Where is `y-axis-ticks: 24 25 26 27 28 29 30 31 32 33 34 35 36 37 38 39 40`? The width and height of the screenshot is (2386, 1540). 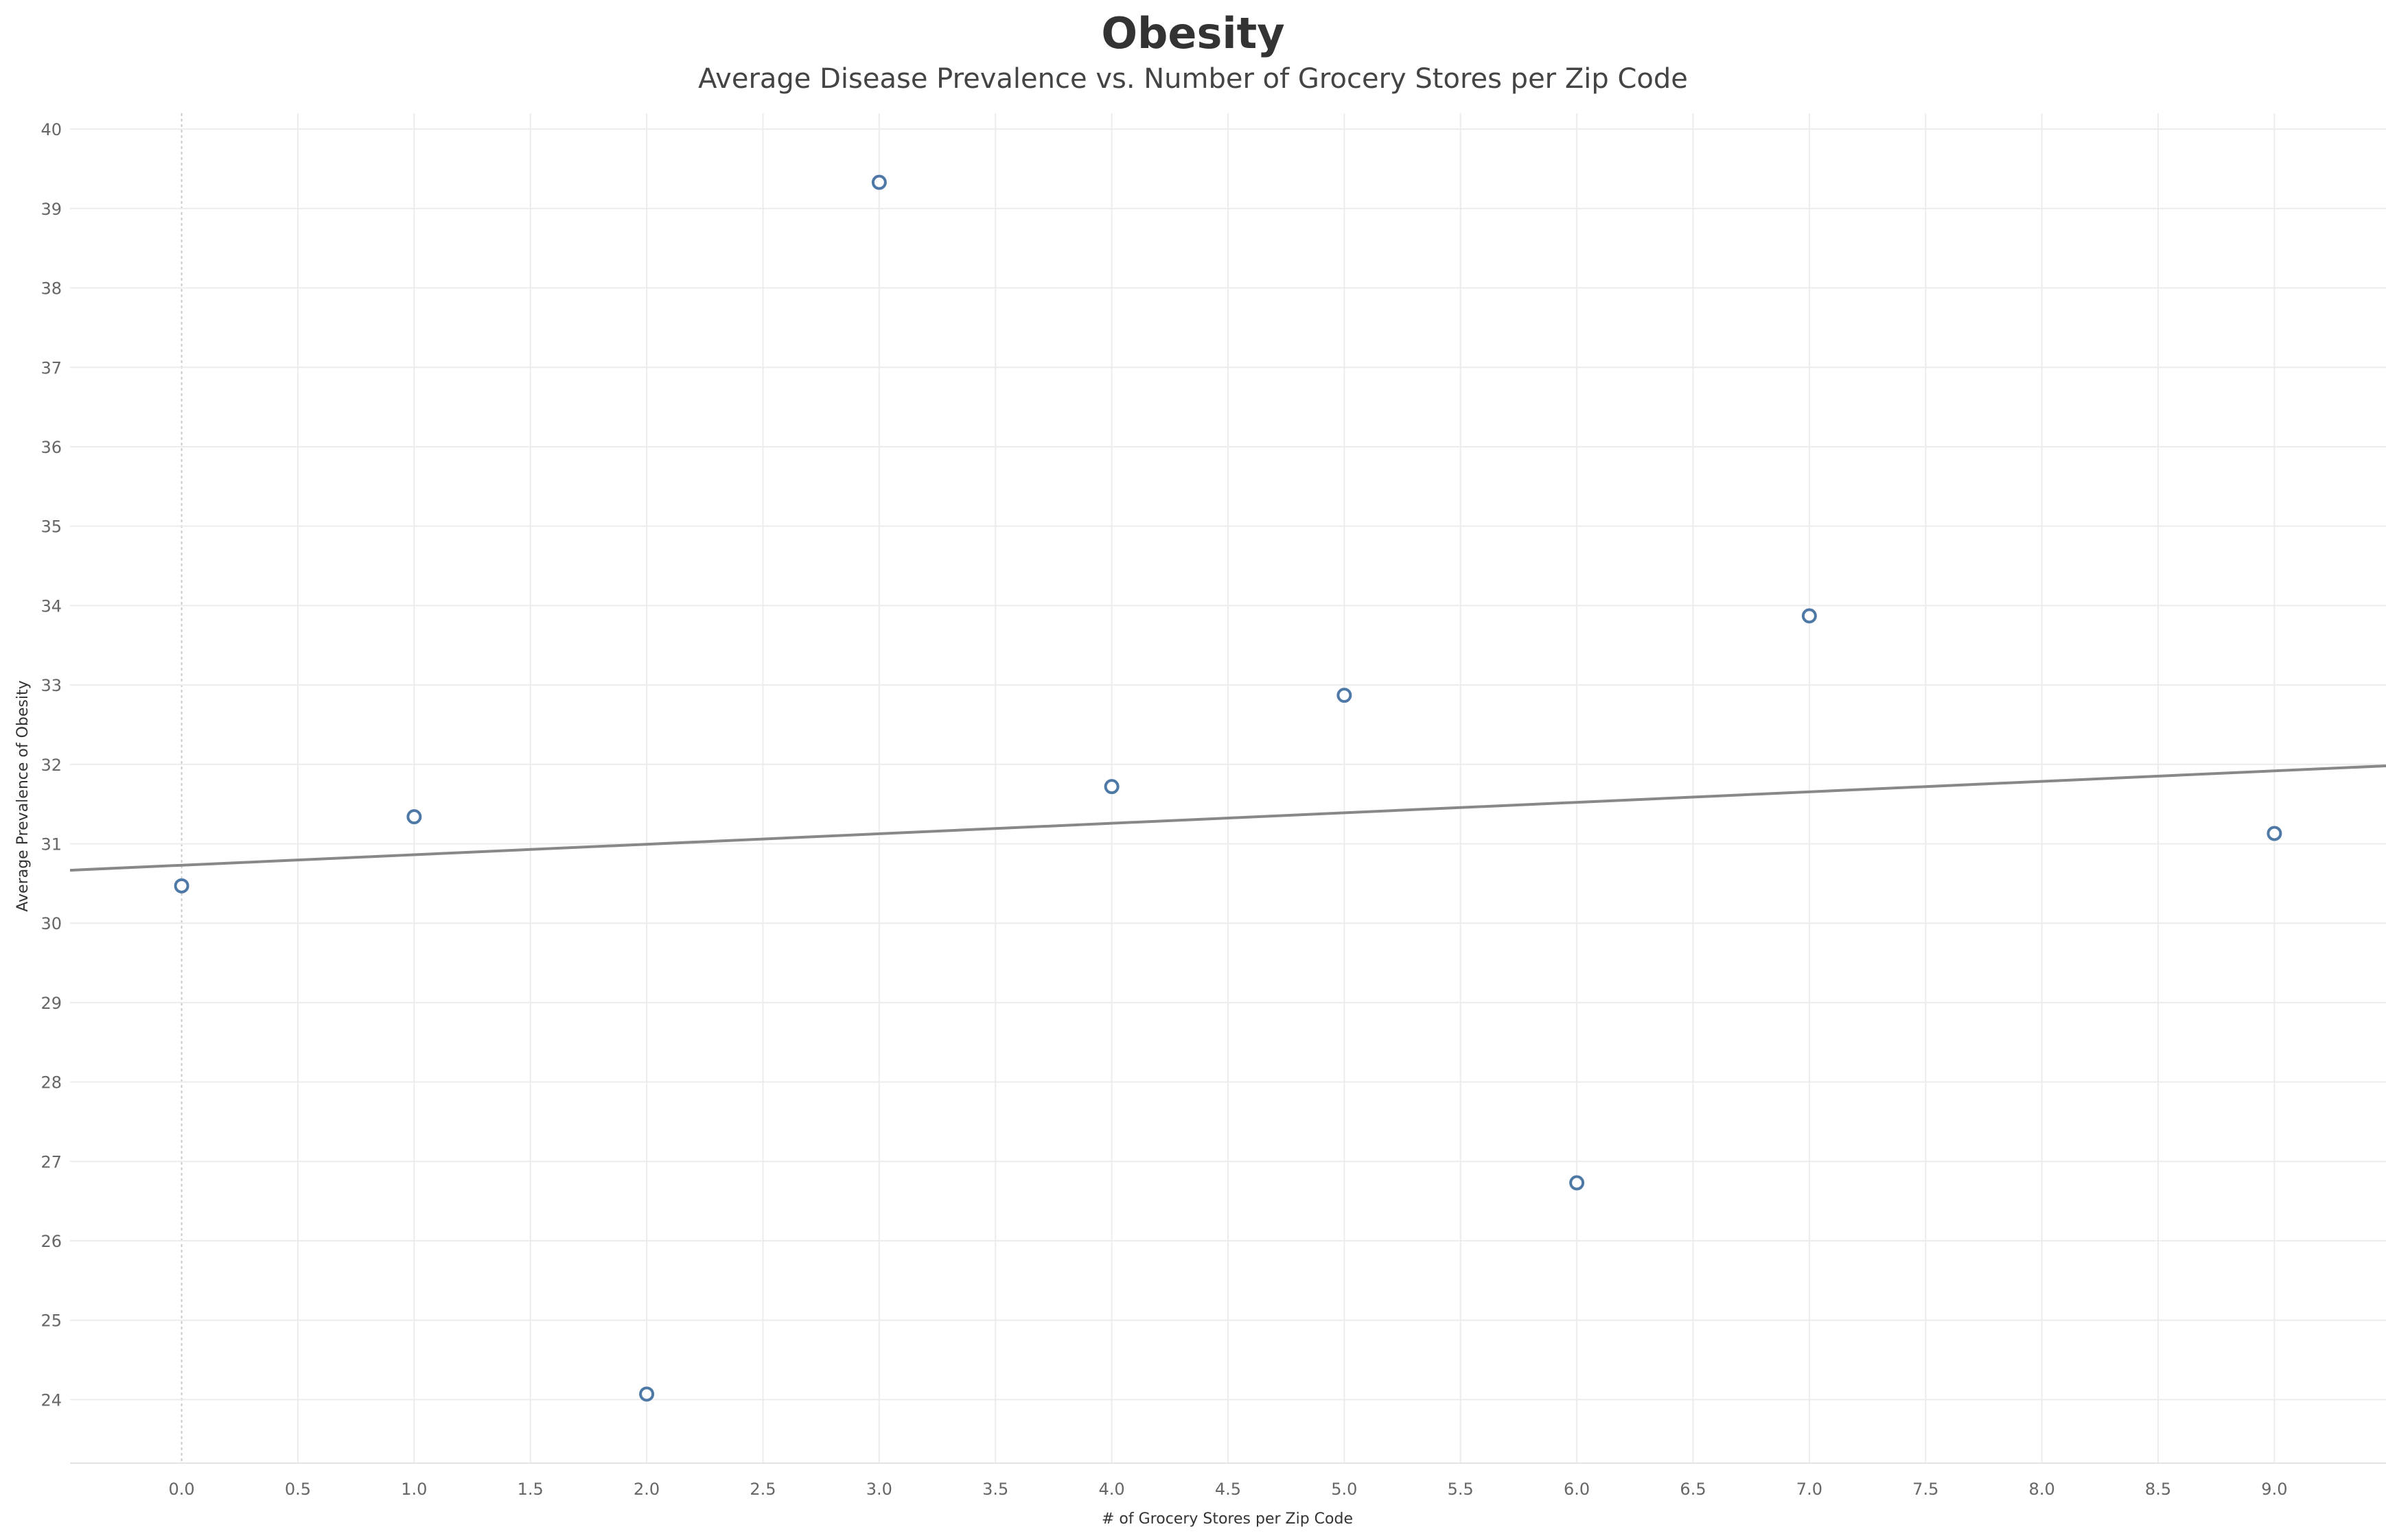
y-axis-ticks: 24 25 26 27 28 29 30 31 32 33 34 35 36 37 38 39 40 is located at coordinates (51, 765).